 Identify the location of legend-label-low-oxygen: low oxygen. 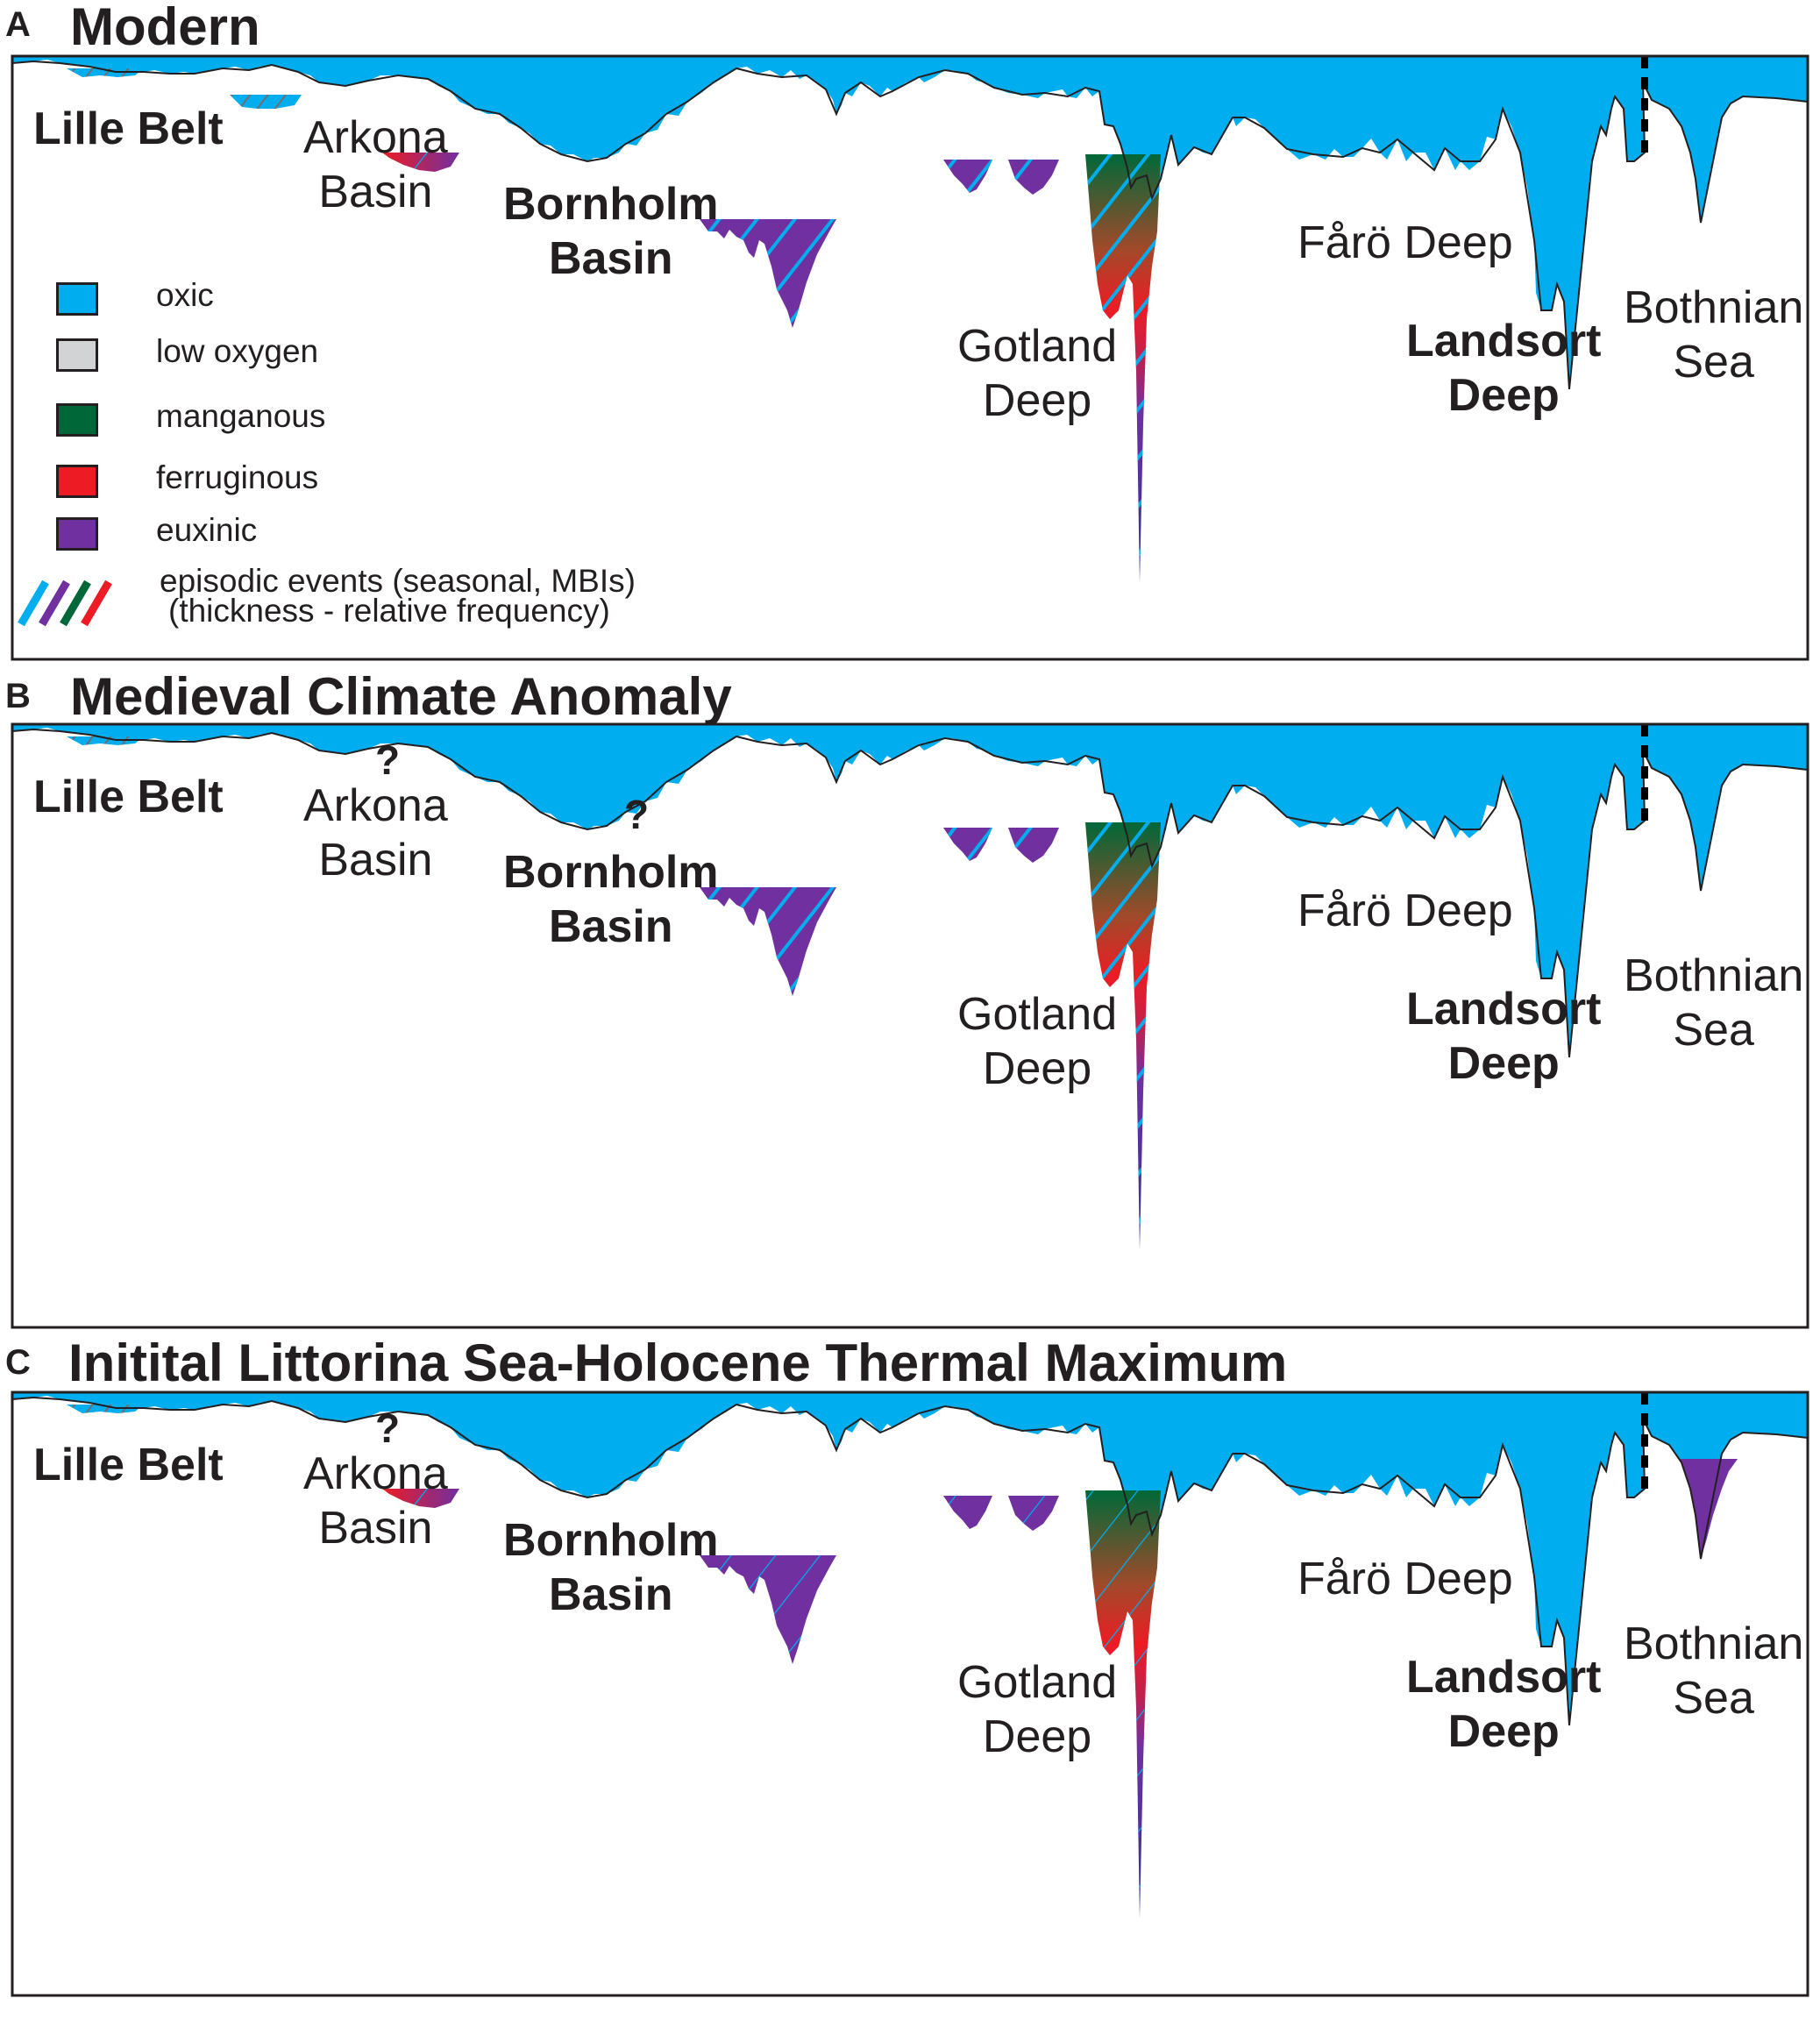
(237, 351).